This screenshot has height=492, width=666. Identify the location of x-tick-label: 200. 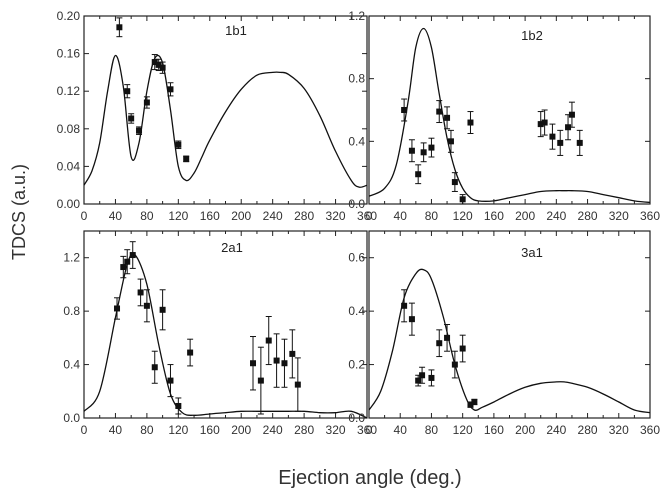
(525, 216).